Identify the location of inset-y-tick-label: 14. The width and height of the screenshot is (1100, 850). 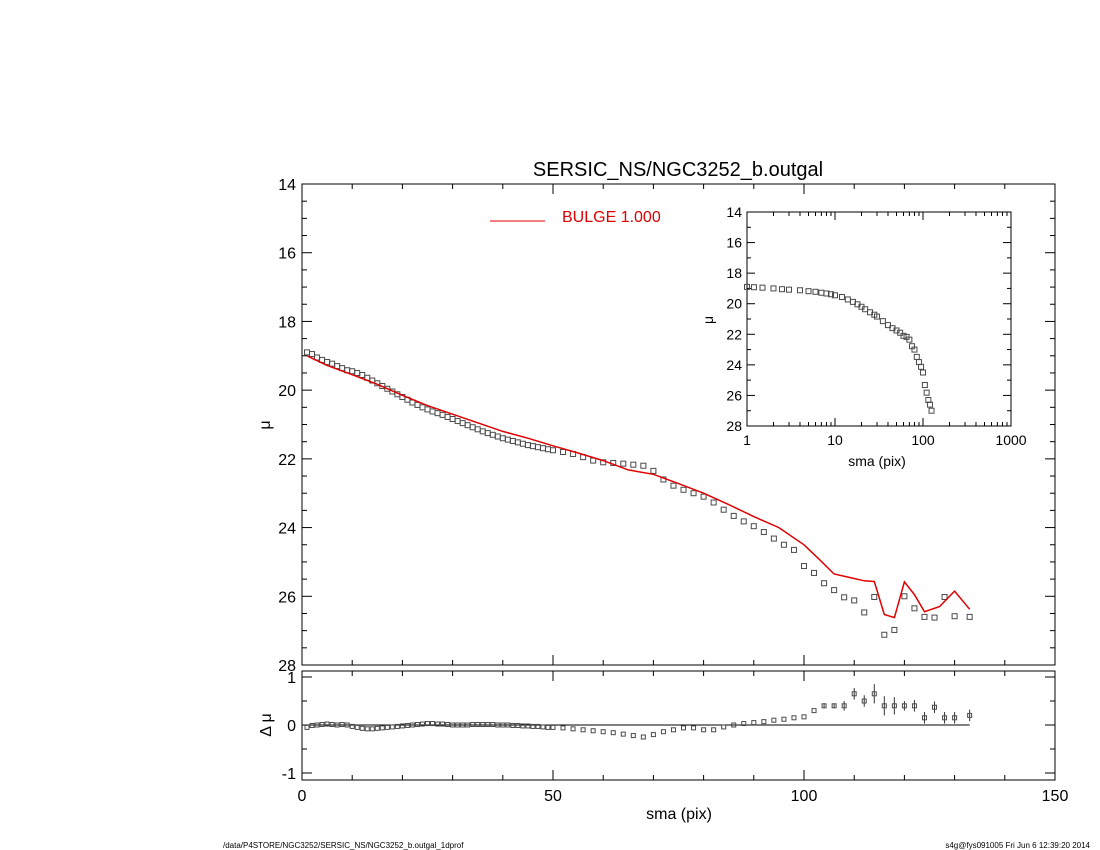
(734, 212).